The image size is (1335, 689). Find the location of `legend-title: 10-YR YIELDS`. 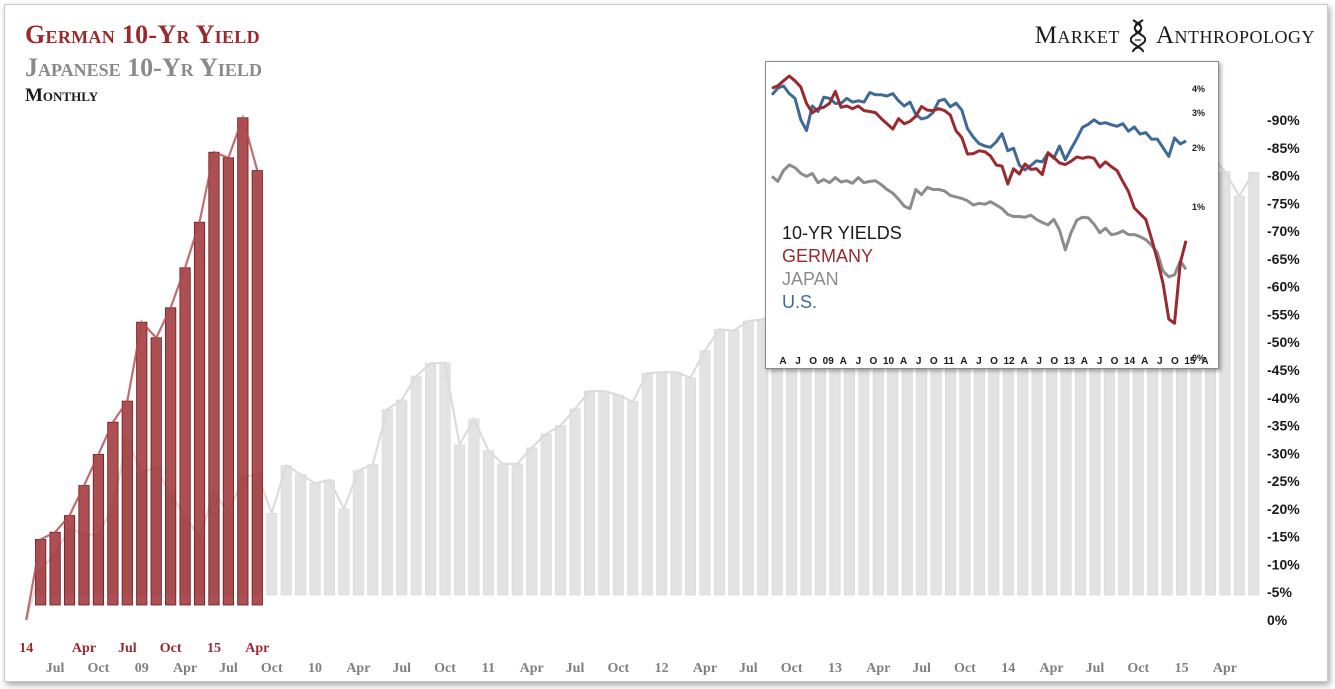

legend-title: 10-YR YIELDS is located at coordinates (842, 233).